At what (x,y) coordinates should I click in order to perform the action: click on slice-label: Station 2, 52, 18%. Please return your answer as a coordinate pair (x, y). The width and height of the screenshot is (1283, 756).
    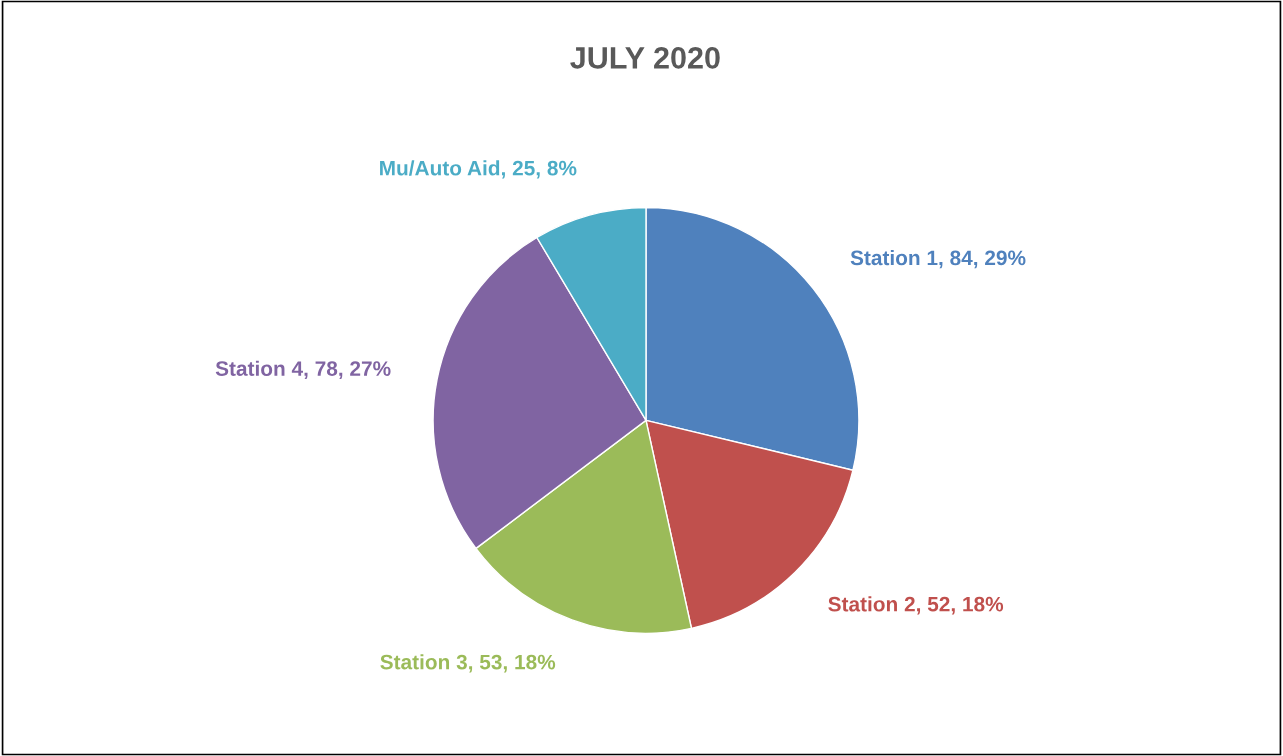
    Looking at the image, I should click on (916, 605).